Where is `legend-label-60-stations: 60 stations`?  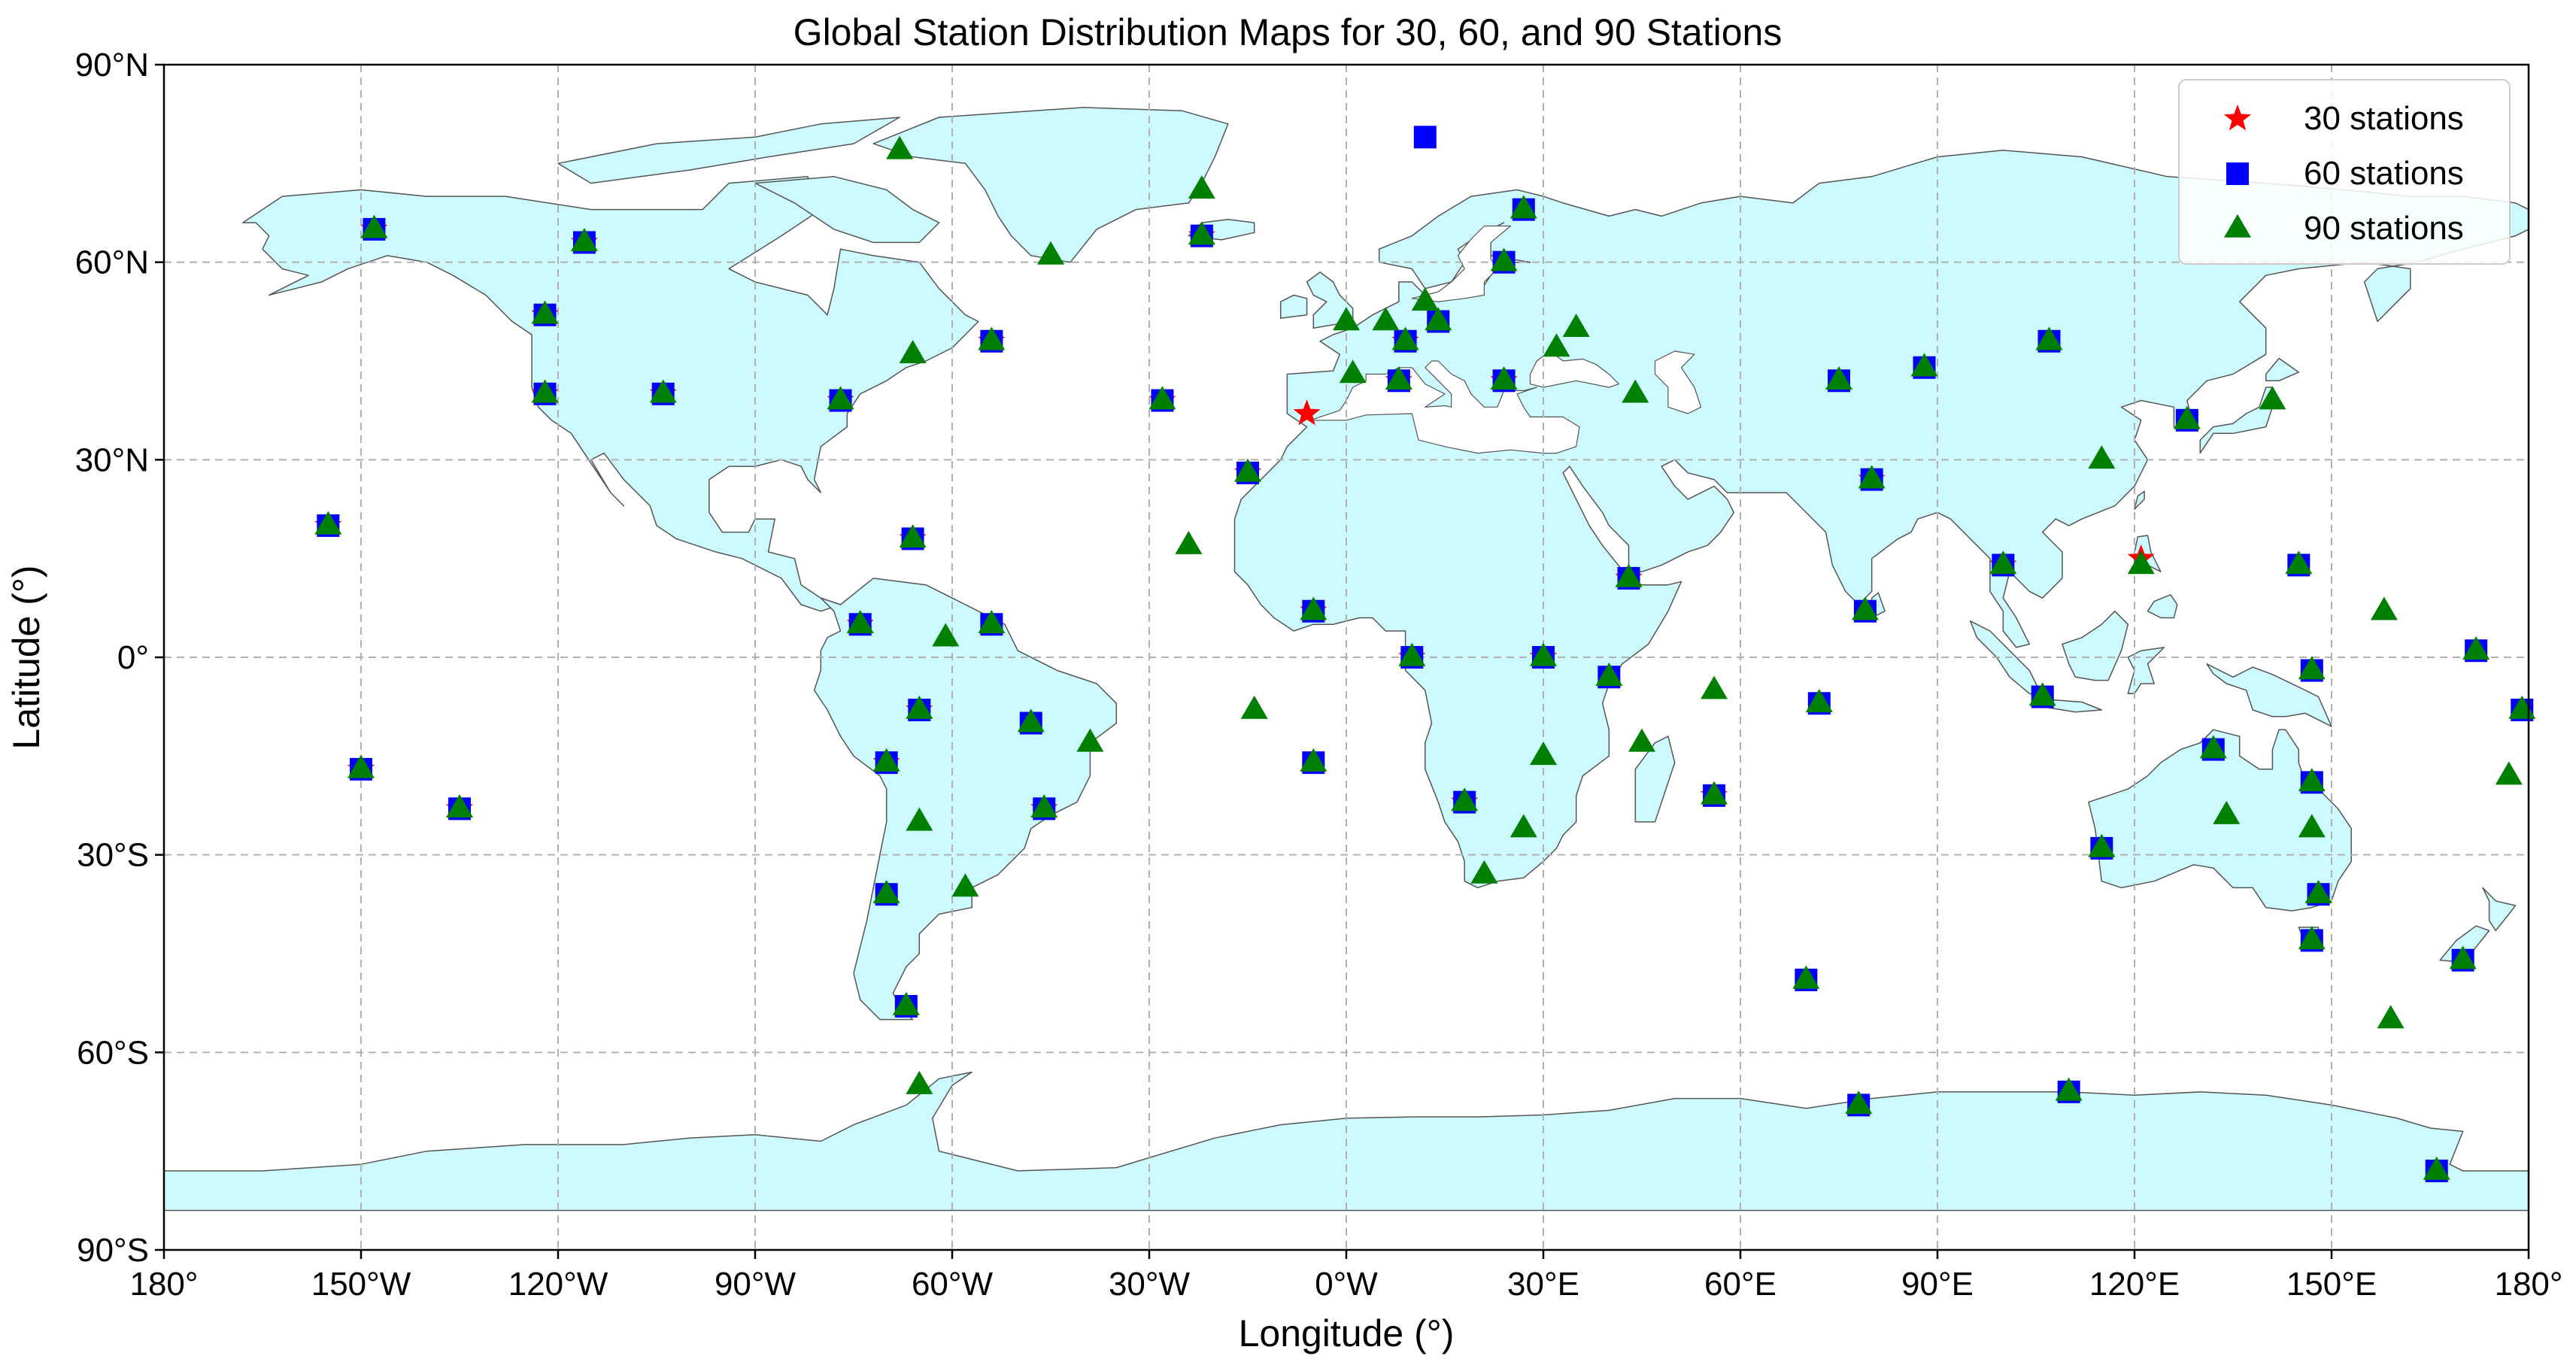
legend-label-60-stations: 60 stations is located at coordinates (2384, 173).